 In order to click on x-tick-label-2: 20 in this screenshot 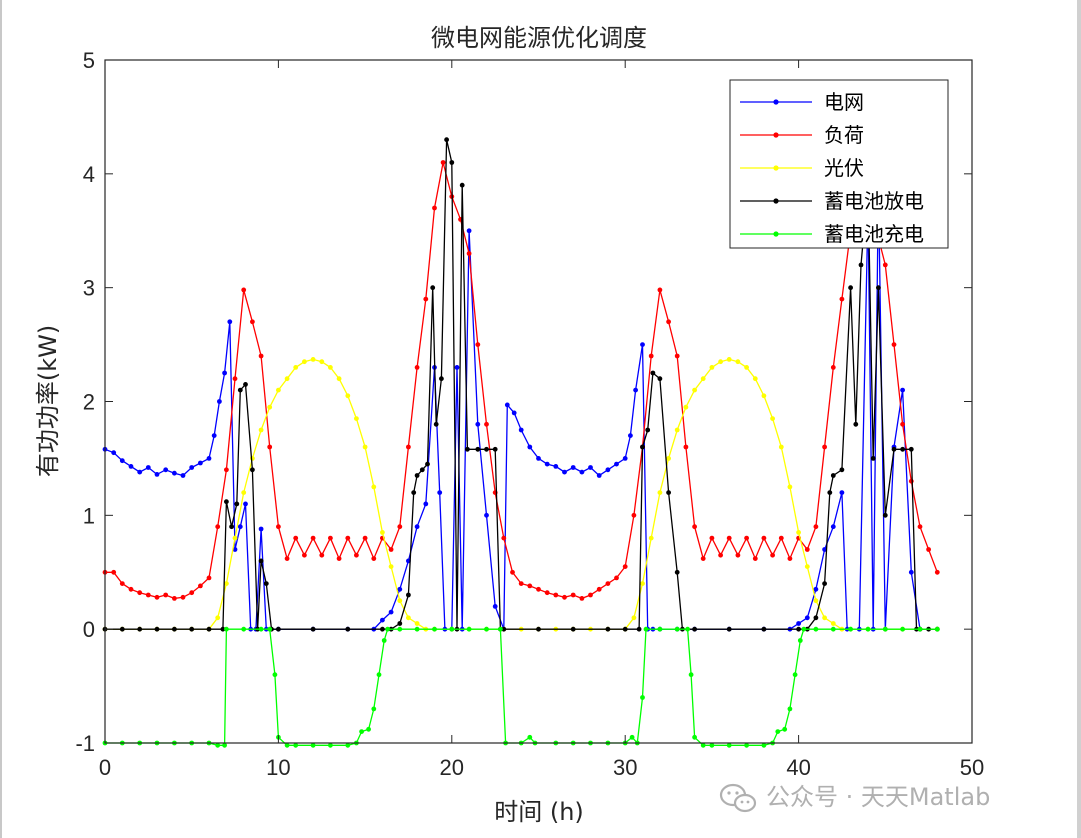, I will do `click(452, 767)`.